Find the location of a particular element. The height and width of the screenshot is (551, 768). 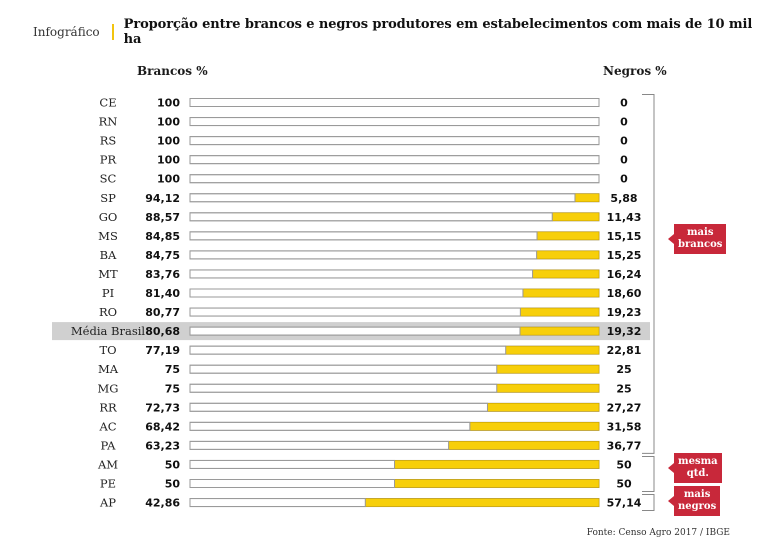

brancos-value-label: 81,40 is located at coordinates (162, 293).